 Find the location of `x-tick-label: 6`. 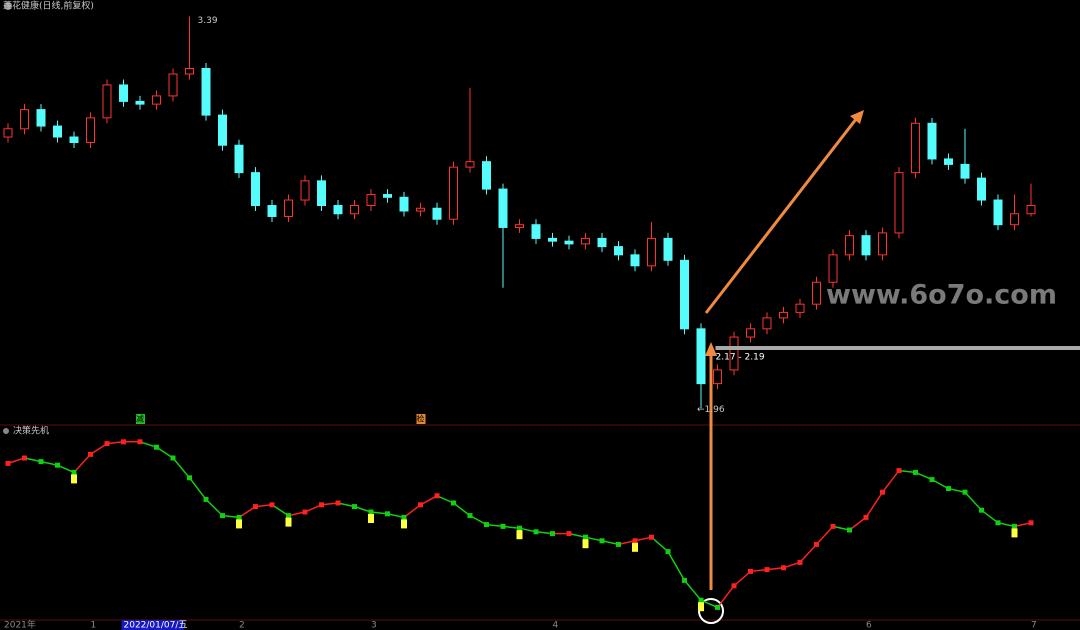

x-tick-label: 6 is located at coordinates (869, 625).